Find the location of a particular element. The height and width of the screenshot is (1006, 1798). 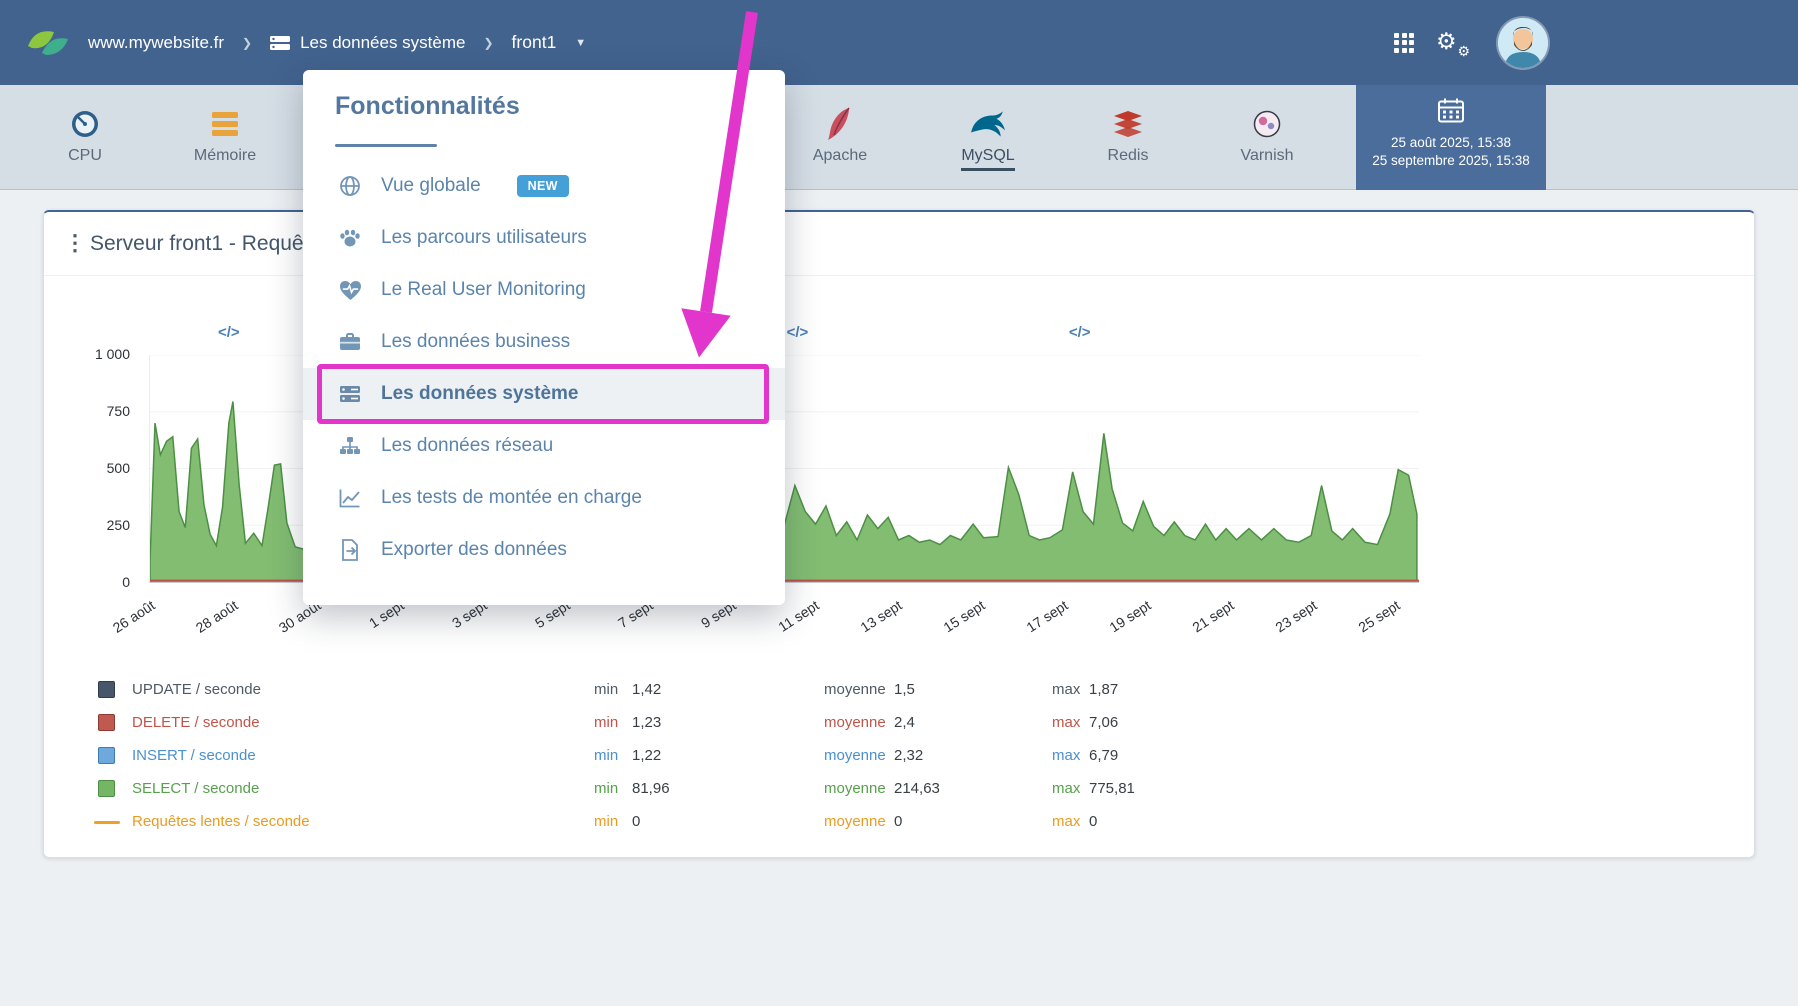

menu-item-label: Vue globale is located at coordinates (431, 185).